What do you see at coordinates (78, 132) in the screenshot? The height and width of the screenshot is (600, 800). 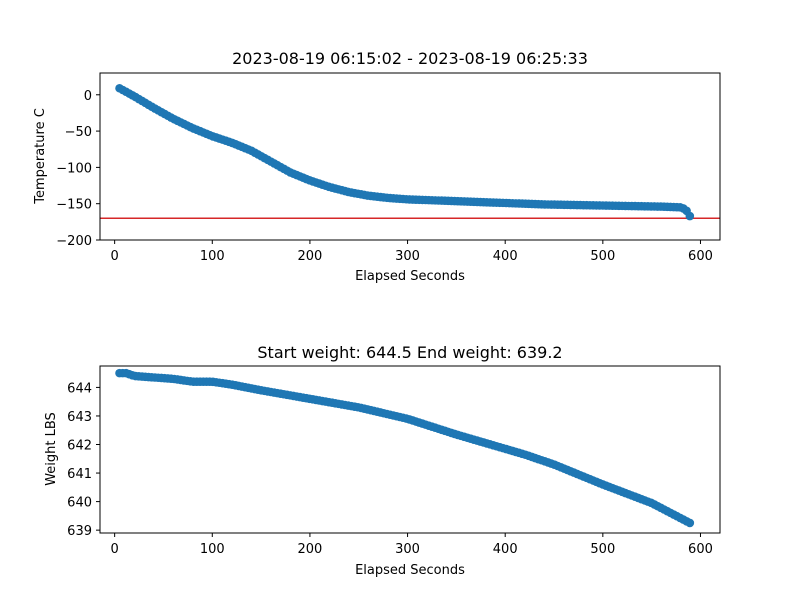 I see `y-tick-label: −50` at bounding box center [78, 132].